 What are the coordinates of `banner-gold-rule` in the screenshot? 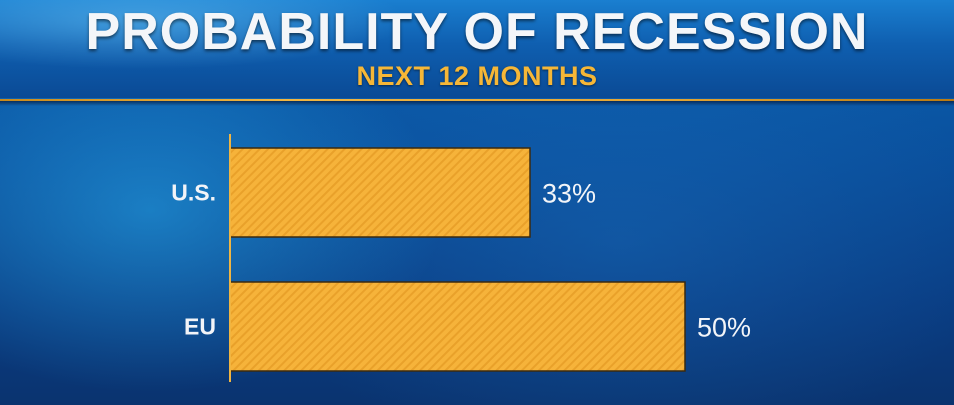 It's located at (477, 100).